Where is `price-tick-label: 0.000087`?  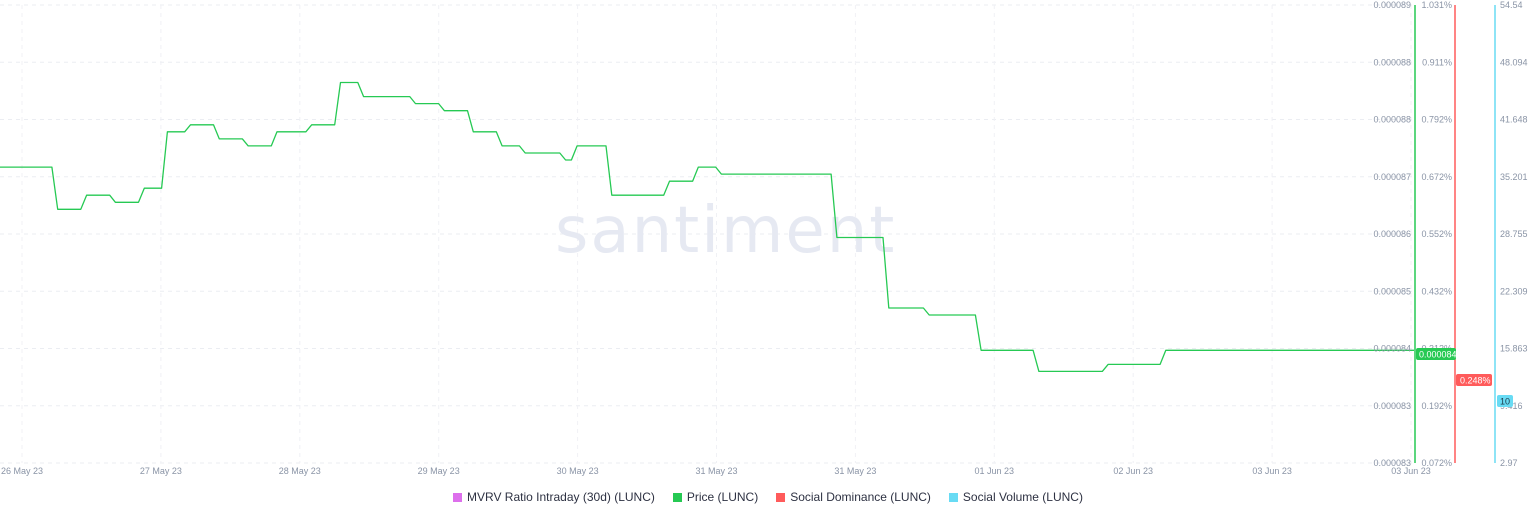
price-tick-label: 0.000087 is located at coordinates (1392, 177).